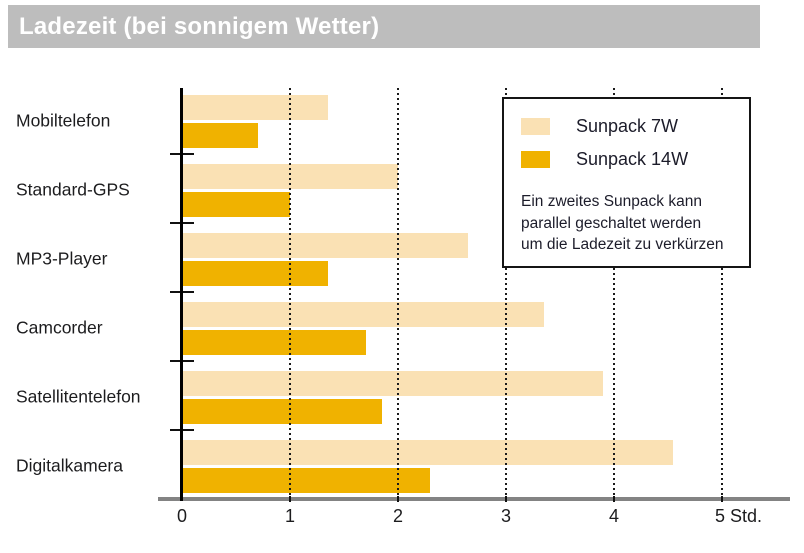 This screenshot has width=804, height=553. Describe the element at coordinates (73, 189) in the screenshot. I see `category-label: Standard-GPS` at that location.